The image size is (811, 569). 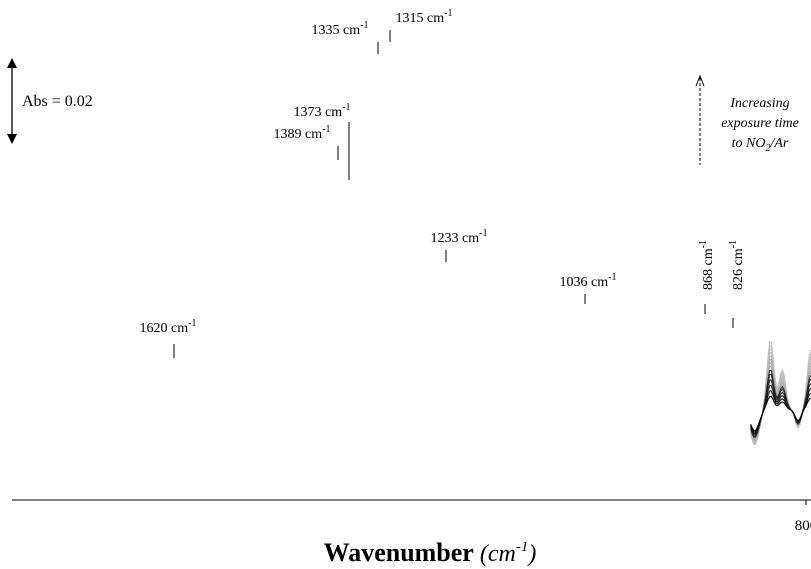 I want to click on x-tick-label: 800, so click(x=803, y=526).